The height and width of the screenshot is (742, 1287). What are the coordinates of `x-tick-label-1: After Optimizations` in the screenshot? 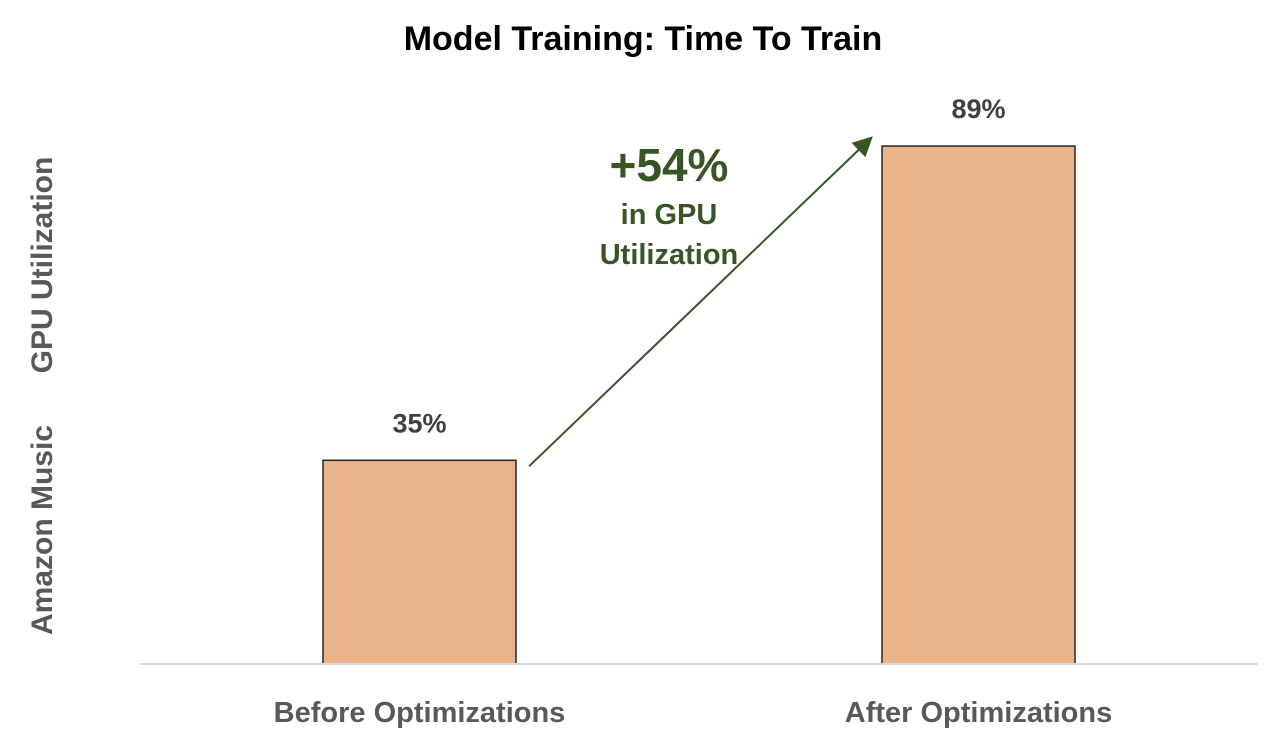 It's located at (978, 713).